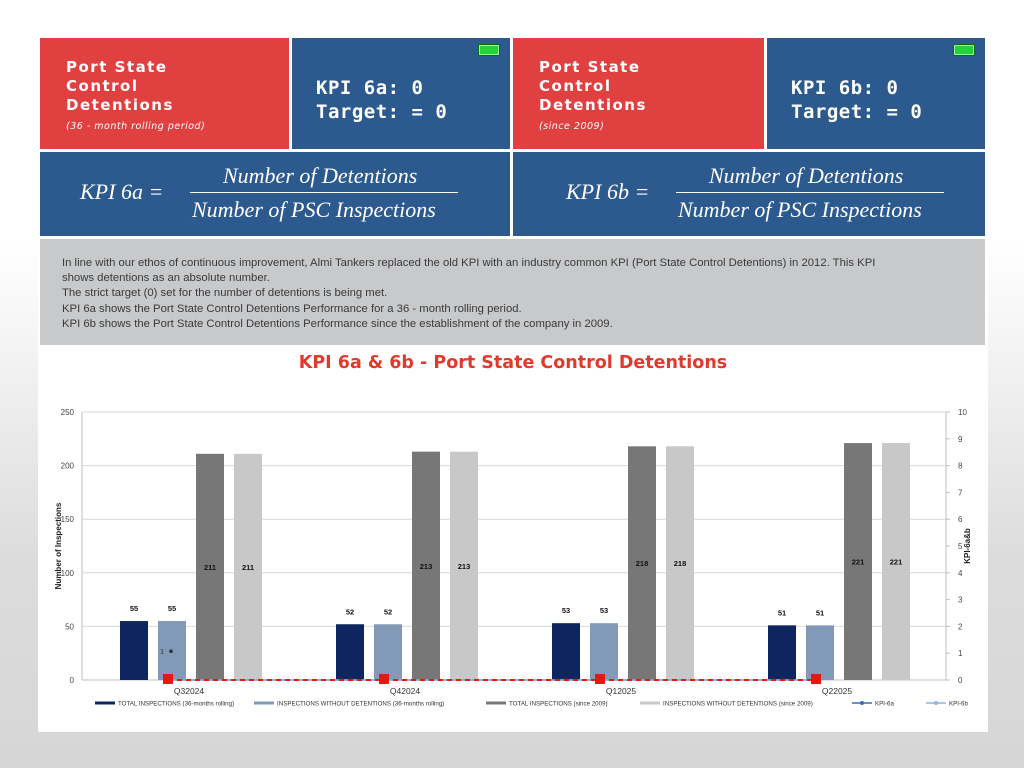 The height and width of the screenshot is (768, 1024). I want to click on kpi-6a-value-panel: KPI 6a: 0 Target: = 0, so click(401, 93).